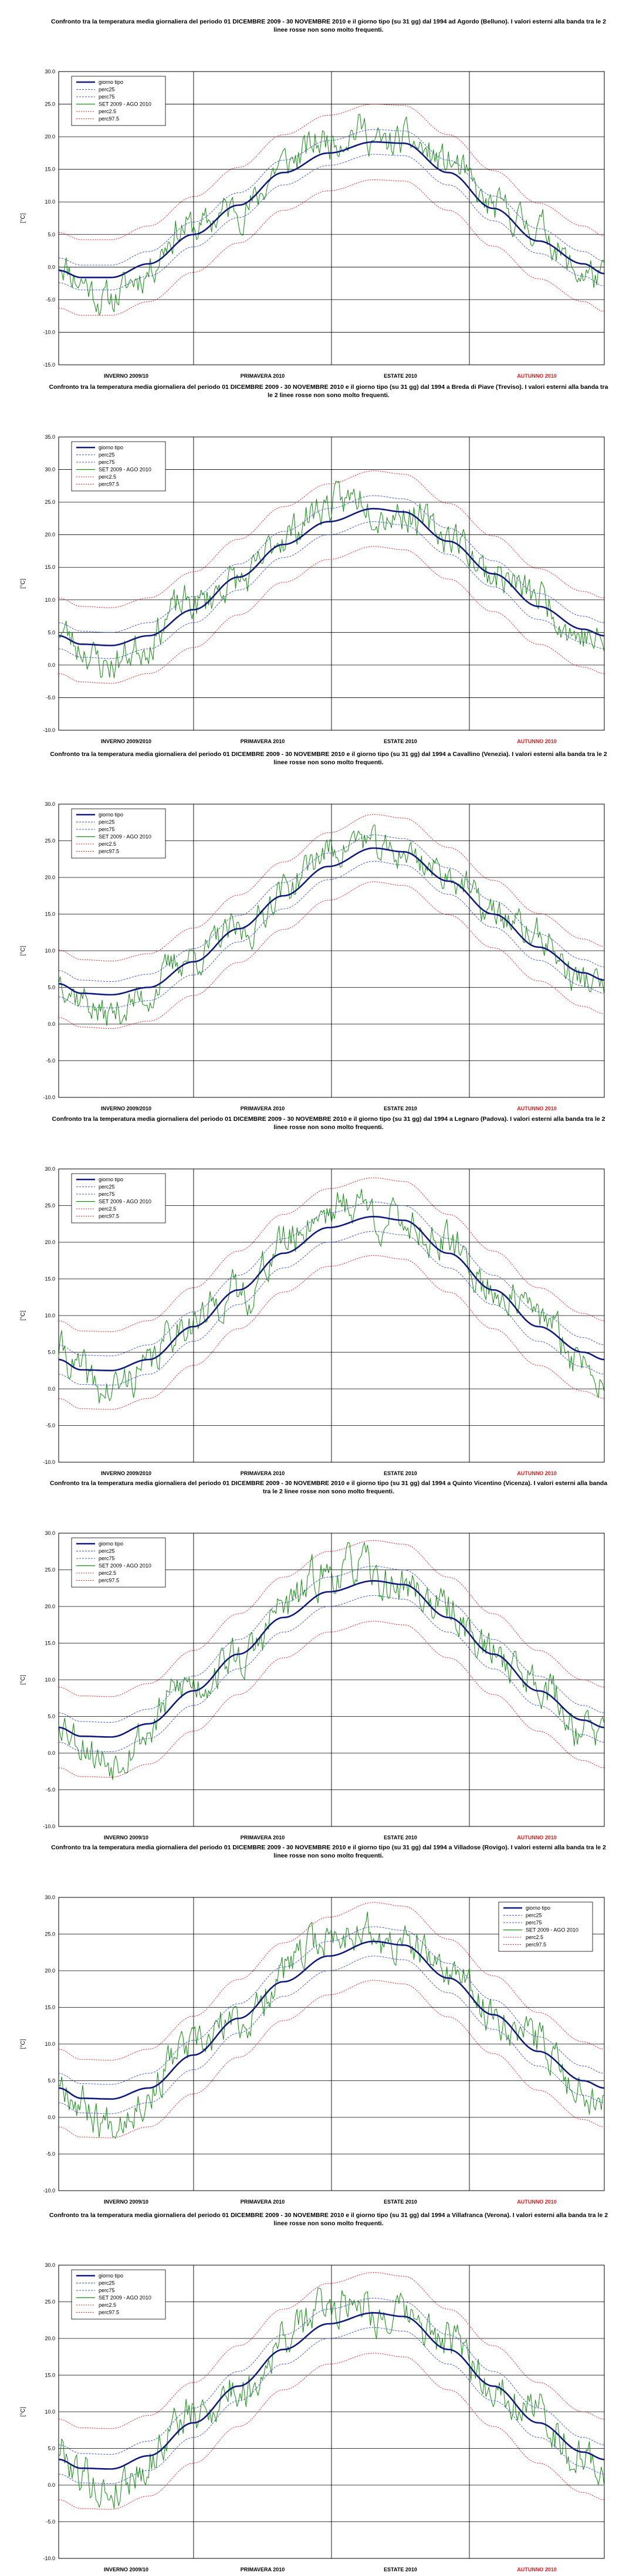 The height and width of the screenshot is (2576, 626). I want to click on y-tick-label: 35.0, so click(50, 437).